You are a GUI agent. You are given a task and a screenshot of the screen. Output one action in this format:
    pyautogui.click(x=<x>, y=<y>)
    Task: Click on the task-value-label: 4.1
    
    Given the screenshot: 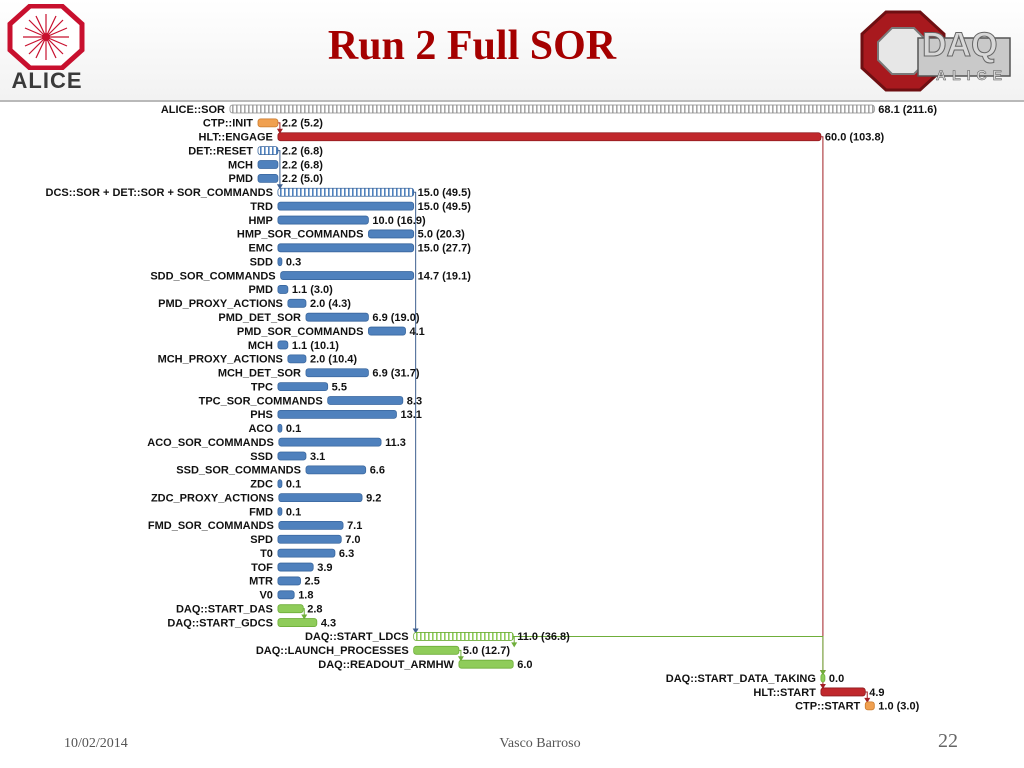 What is the action you would take?
    pyautogui.click(x=417, y=332)
    